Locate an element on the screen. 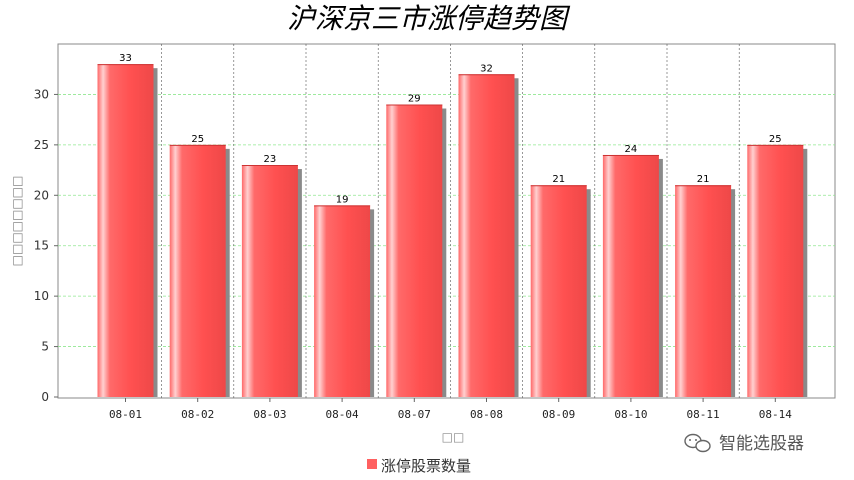  y-axis-ticks: 0 5 10 15 20 25 30 is located at coordinates (46, 245).